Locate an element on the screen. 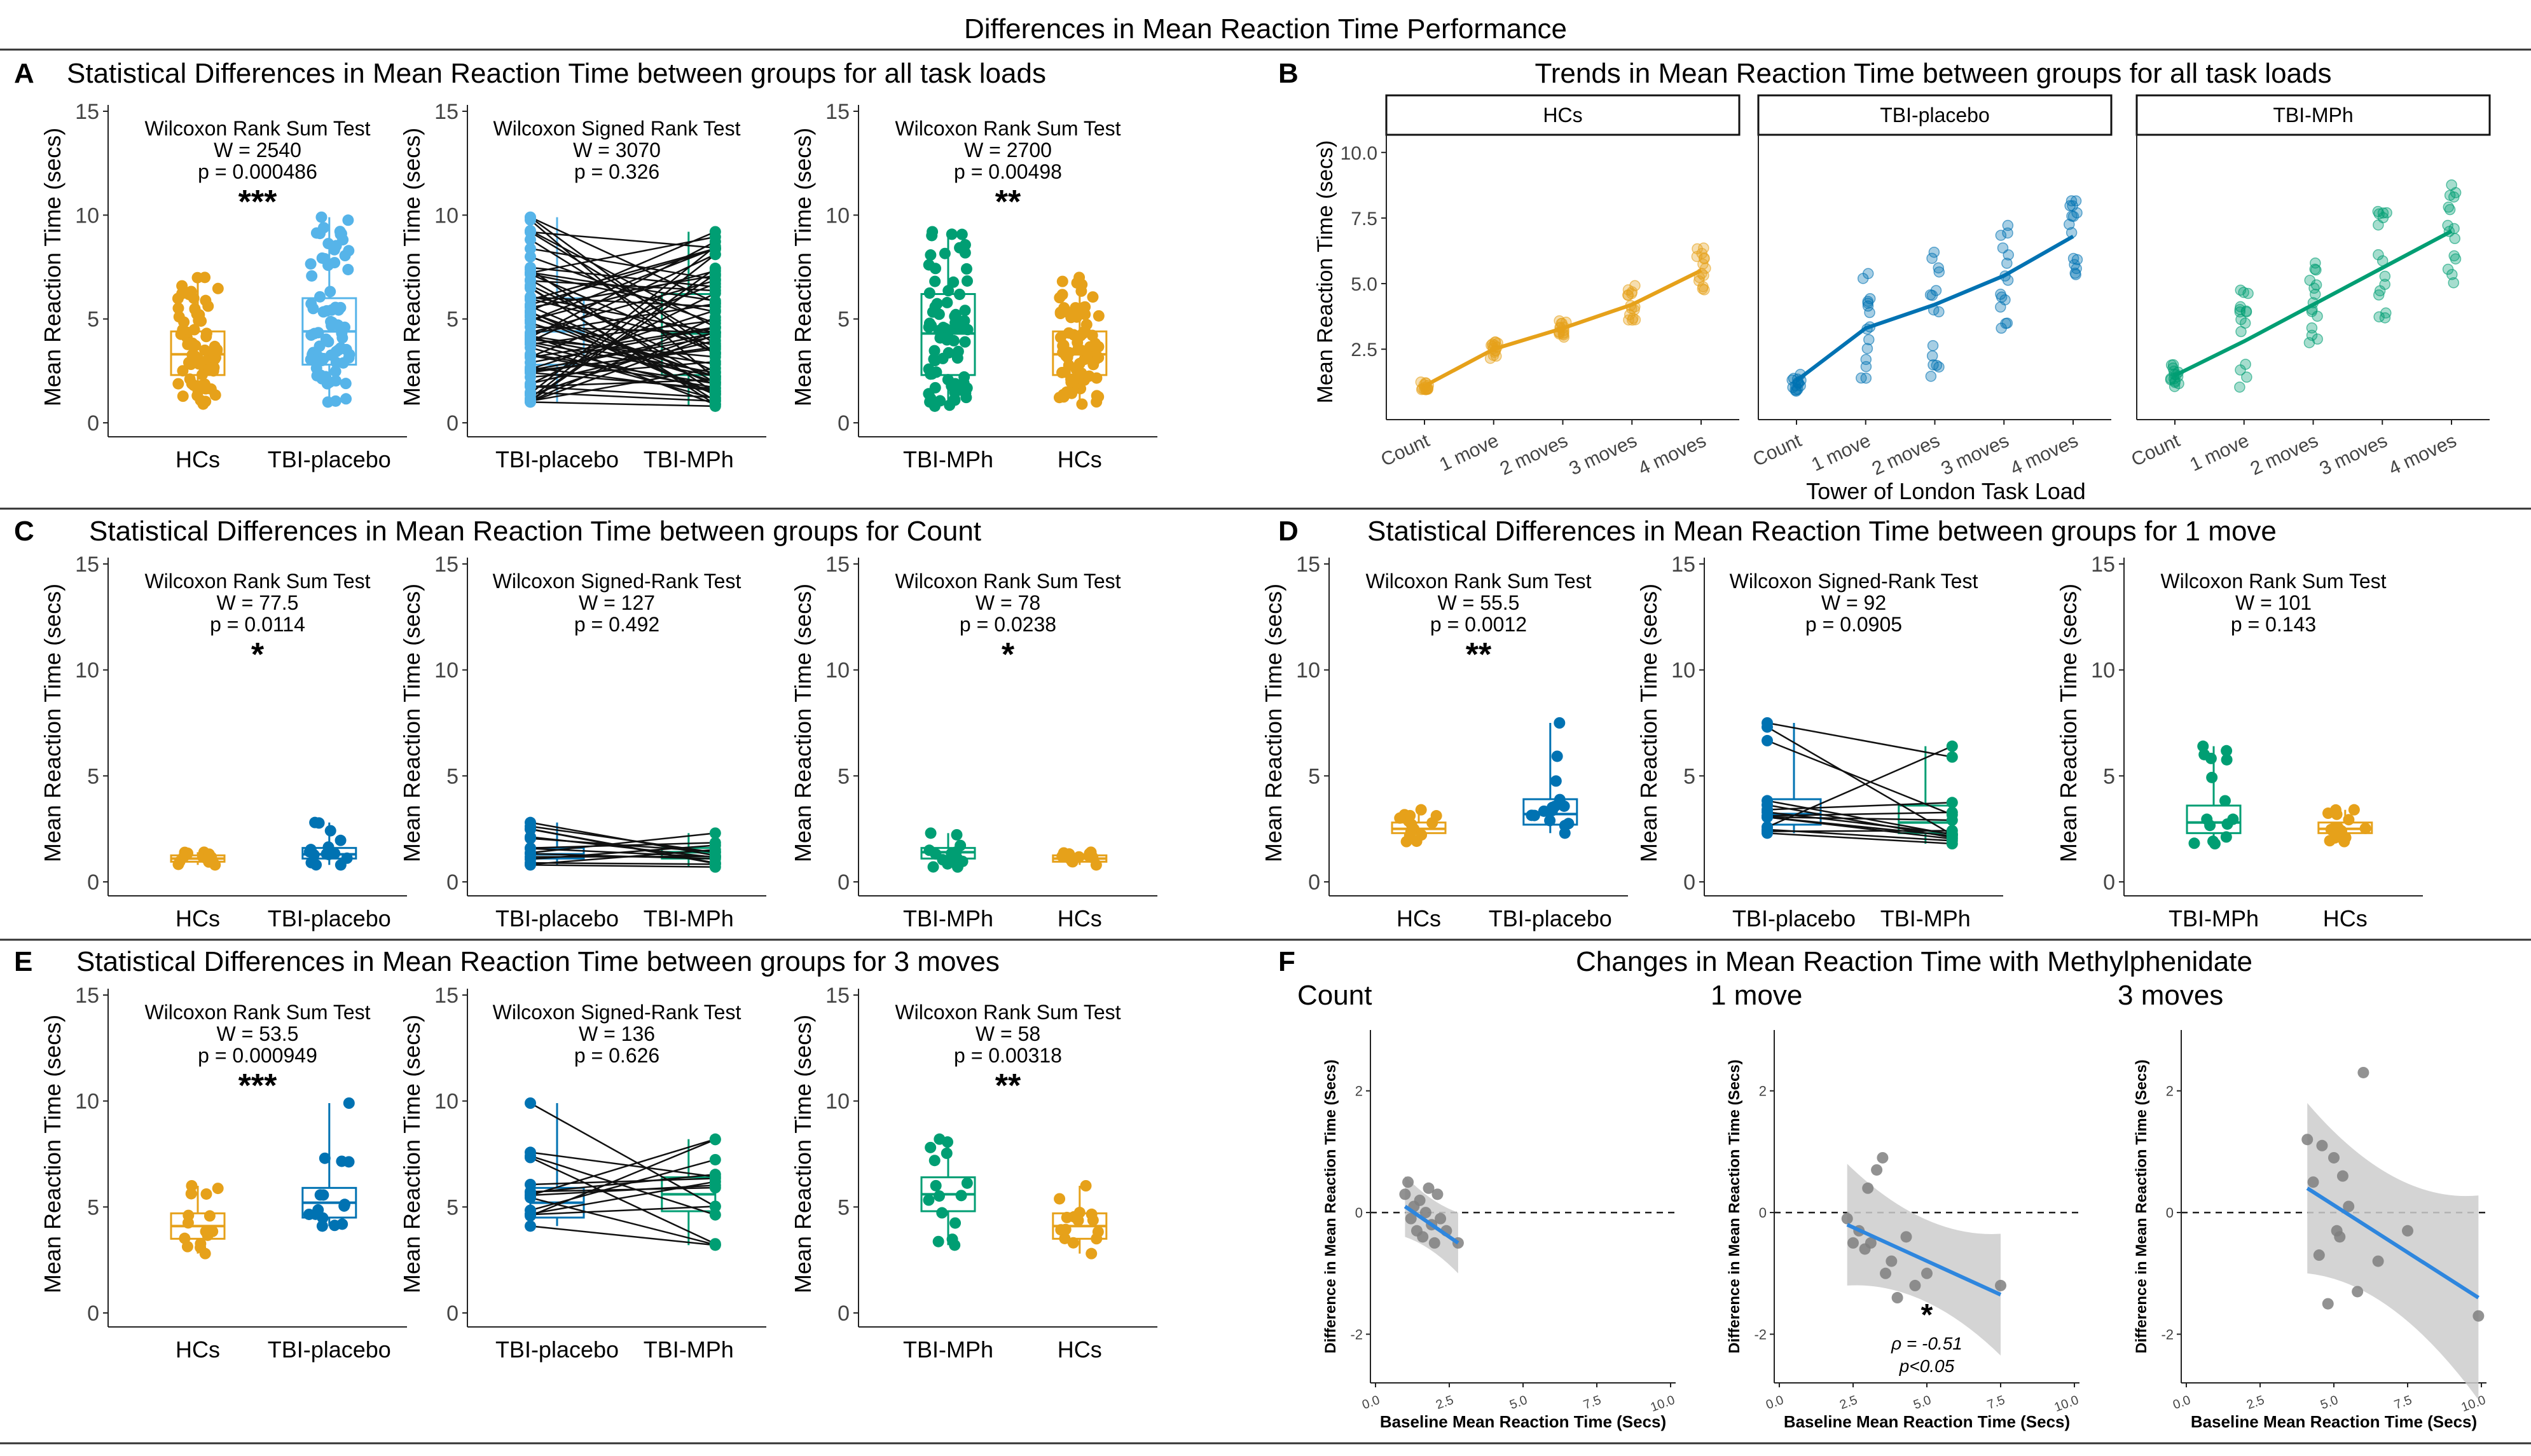 The width and height of the screenshot is (2531, 1456). y-axis-label: Mean Reaction Time (secs) is located at coordinates (52, 267).